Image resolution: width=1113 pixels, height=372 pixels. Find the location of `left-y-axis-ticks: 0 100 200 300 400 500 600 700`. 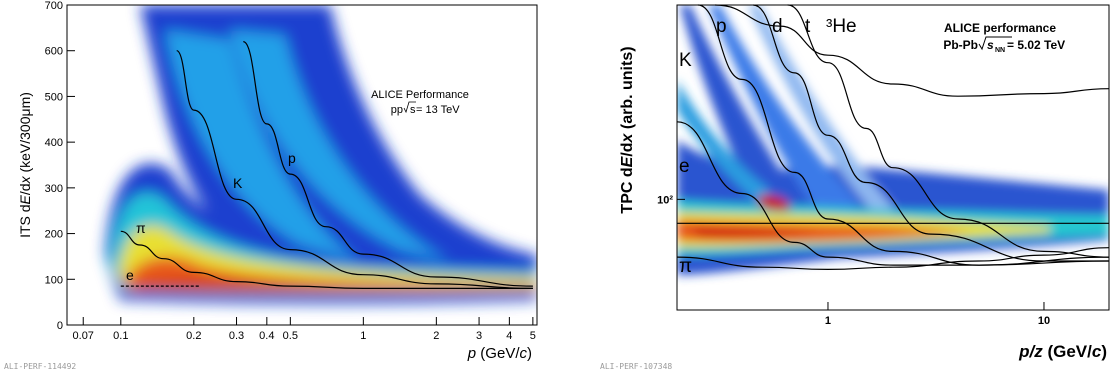

left-y-axis-ticks: 0 100 200 300 400 500 600 700 is located at coordinates (60, 166).